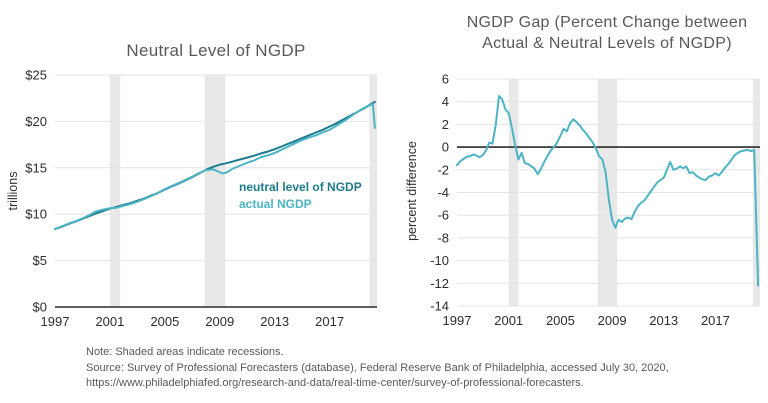 The height and width of the screenshot is (403, 768). Describe the element at coordinates (300, 187) in the screenshot. I see `legend-item: neutral level of NGDP` at that location.